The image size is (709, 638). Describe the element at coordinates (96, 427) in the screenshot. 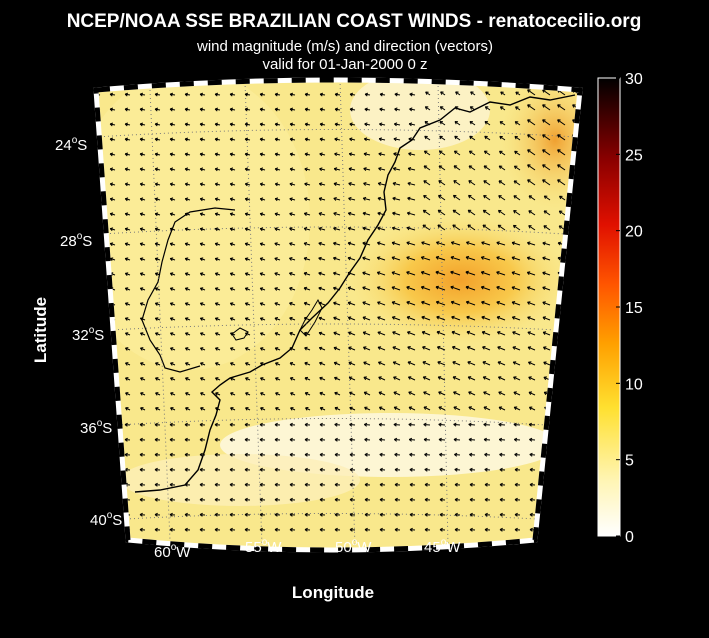

I see `lat-tick-36: 36oS` at that location.